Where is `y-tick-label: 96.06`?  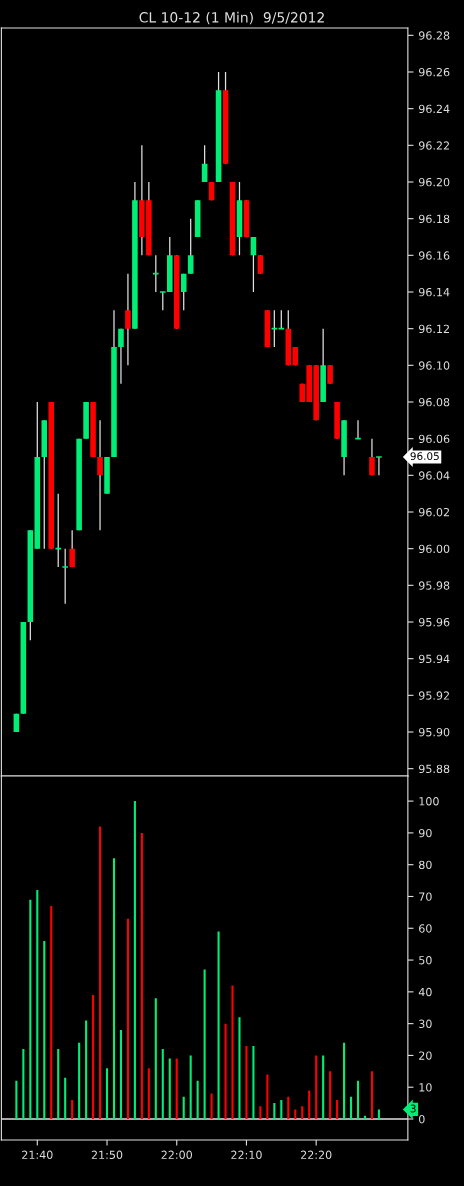 y-tick-label: 96.06 is located at coordinates (434, 439).